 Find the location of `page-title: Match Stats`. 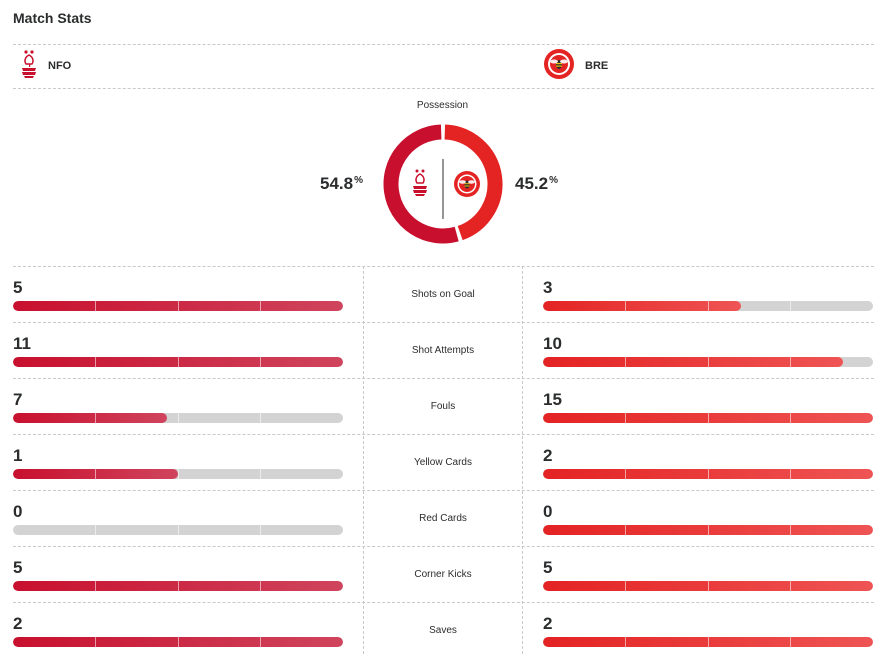

page-title: Match Stats is located at coordinates (52, 18).